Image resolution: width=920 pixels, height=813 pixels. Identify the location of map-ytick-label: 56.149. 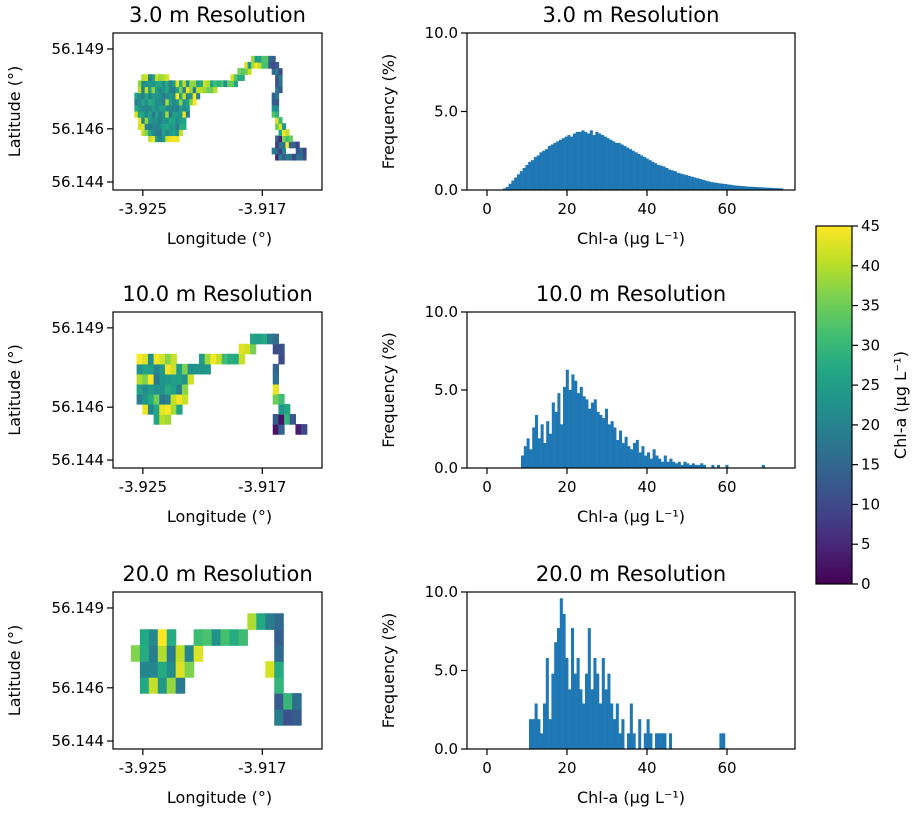
(78, 49).